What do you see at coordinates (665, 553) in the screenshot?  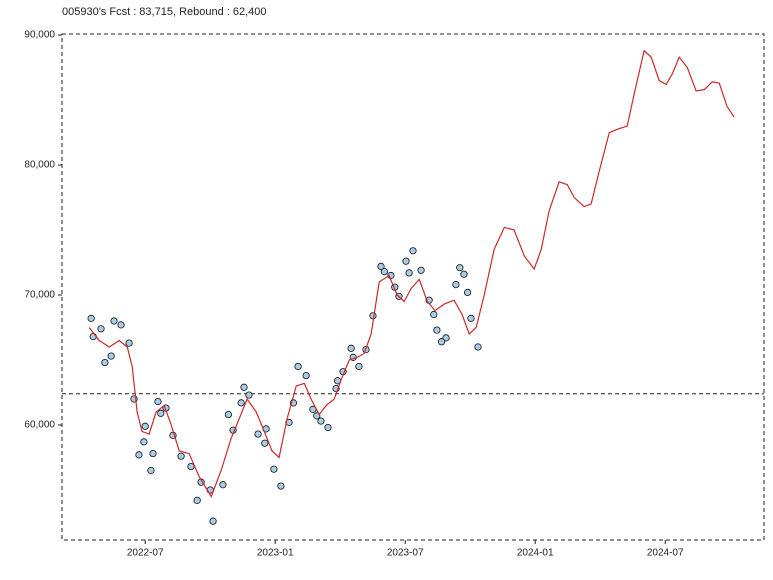 I see `x-tick-label: 2024-07` at bounding box center [665, 553].